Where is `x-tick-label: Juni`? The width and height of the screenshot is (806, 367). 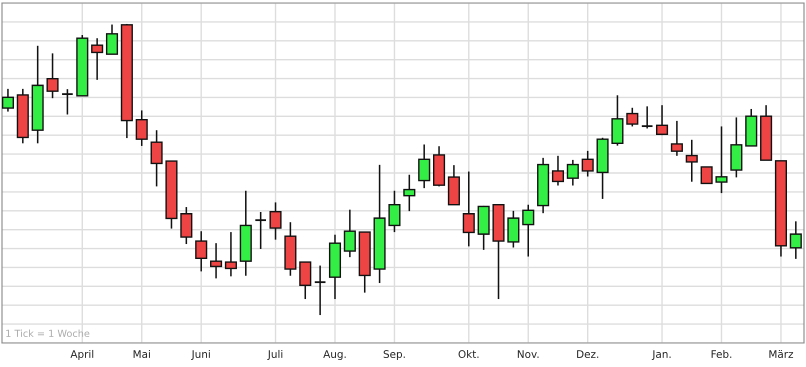
x-tick-label: Juni is located at coordinates (200, 355).